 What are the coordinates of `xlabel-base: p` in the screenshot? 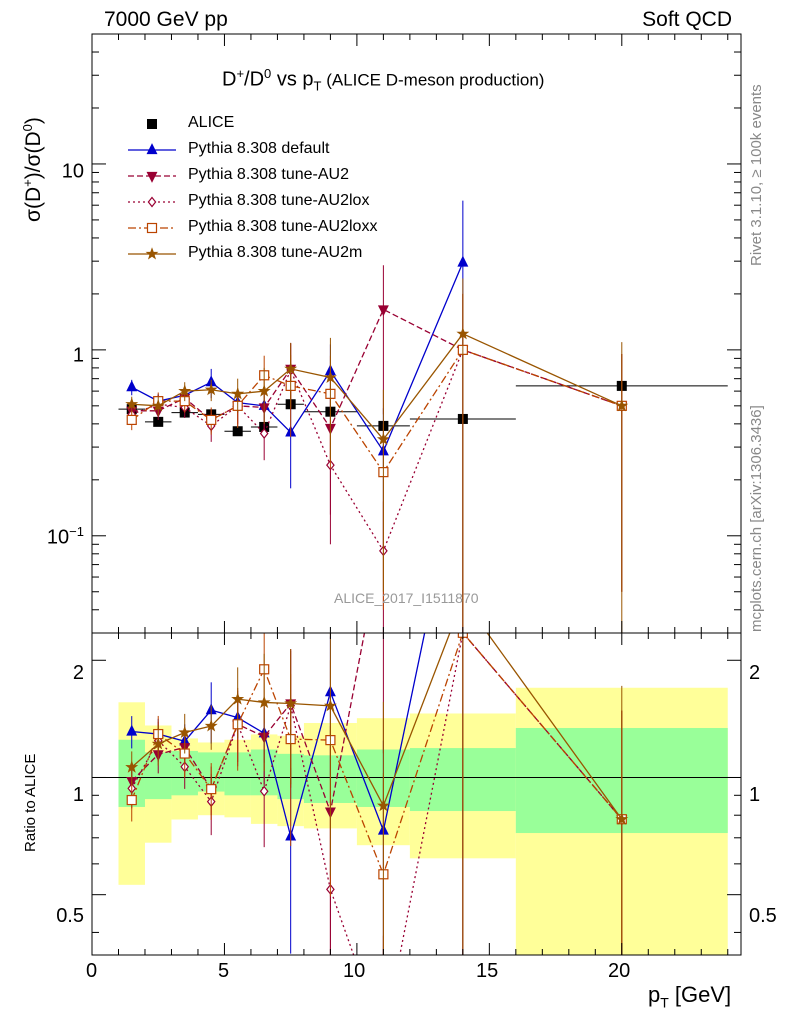 It's located at (654, 994).